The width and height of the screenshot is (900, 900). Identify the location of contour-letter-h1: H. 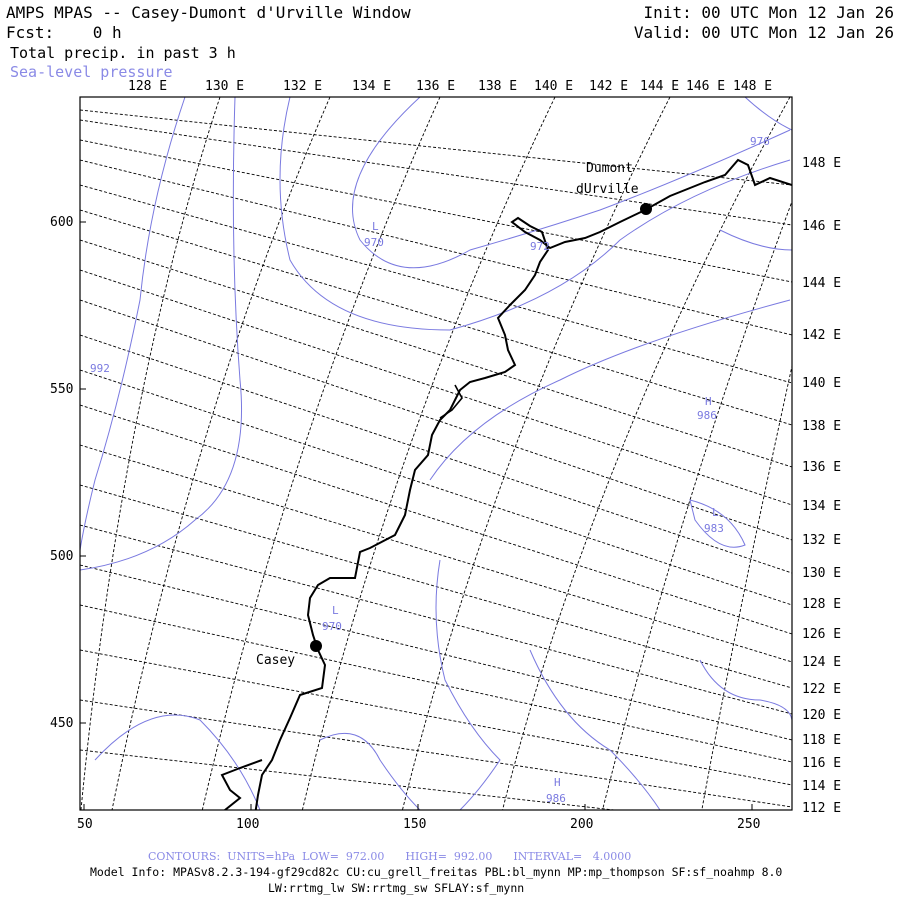
(708, 401).